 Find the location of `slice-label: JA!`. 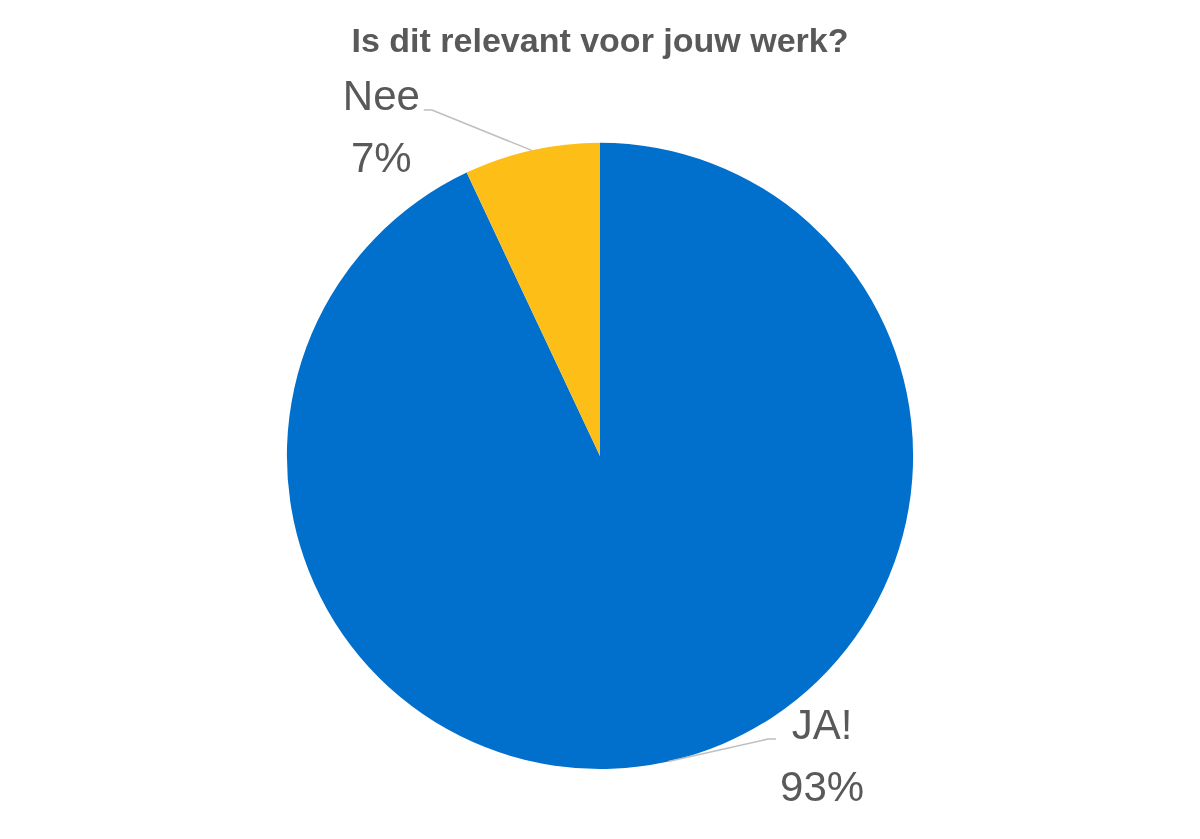

slice-label: JA! is located at coordinates (822, 724).